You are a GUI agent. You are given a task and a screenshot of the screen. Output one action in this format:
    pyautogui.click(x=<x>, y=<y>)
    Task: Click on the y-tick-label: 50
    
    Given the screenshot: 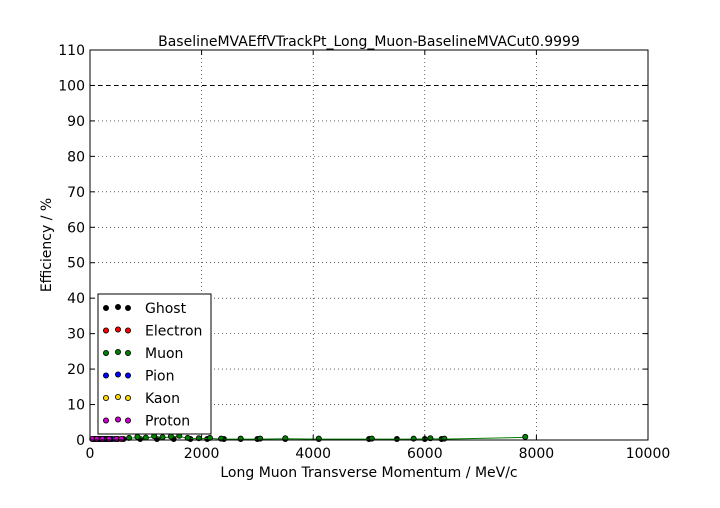 What is the action you would take?
    pyautogui.click(x=76, y=264)
    